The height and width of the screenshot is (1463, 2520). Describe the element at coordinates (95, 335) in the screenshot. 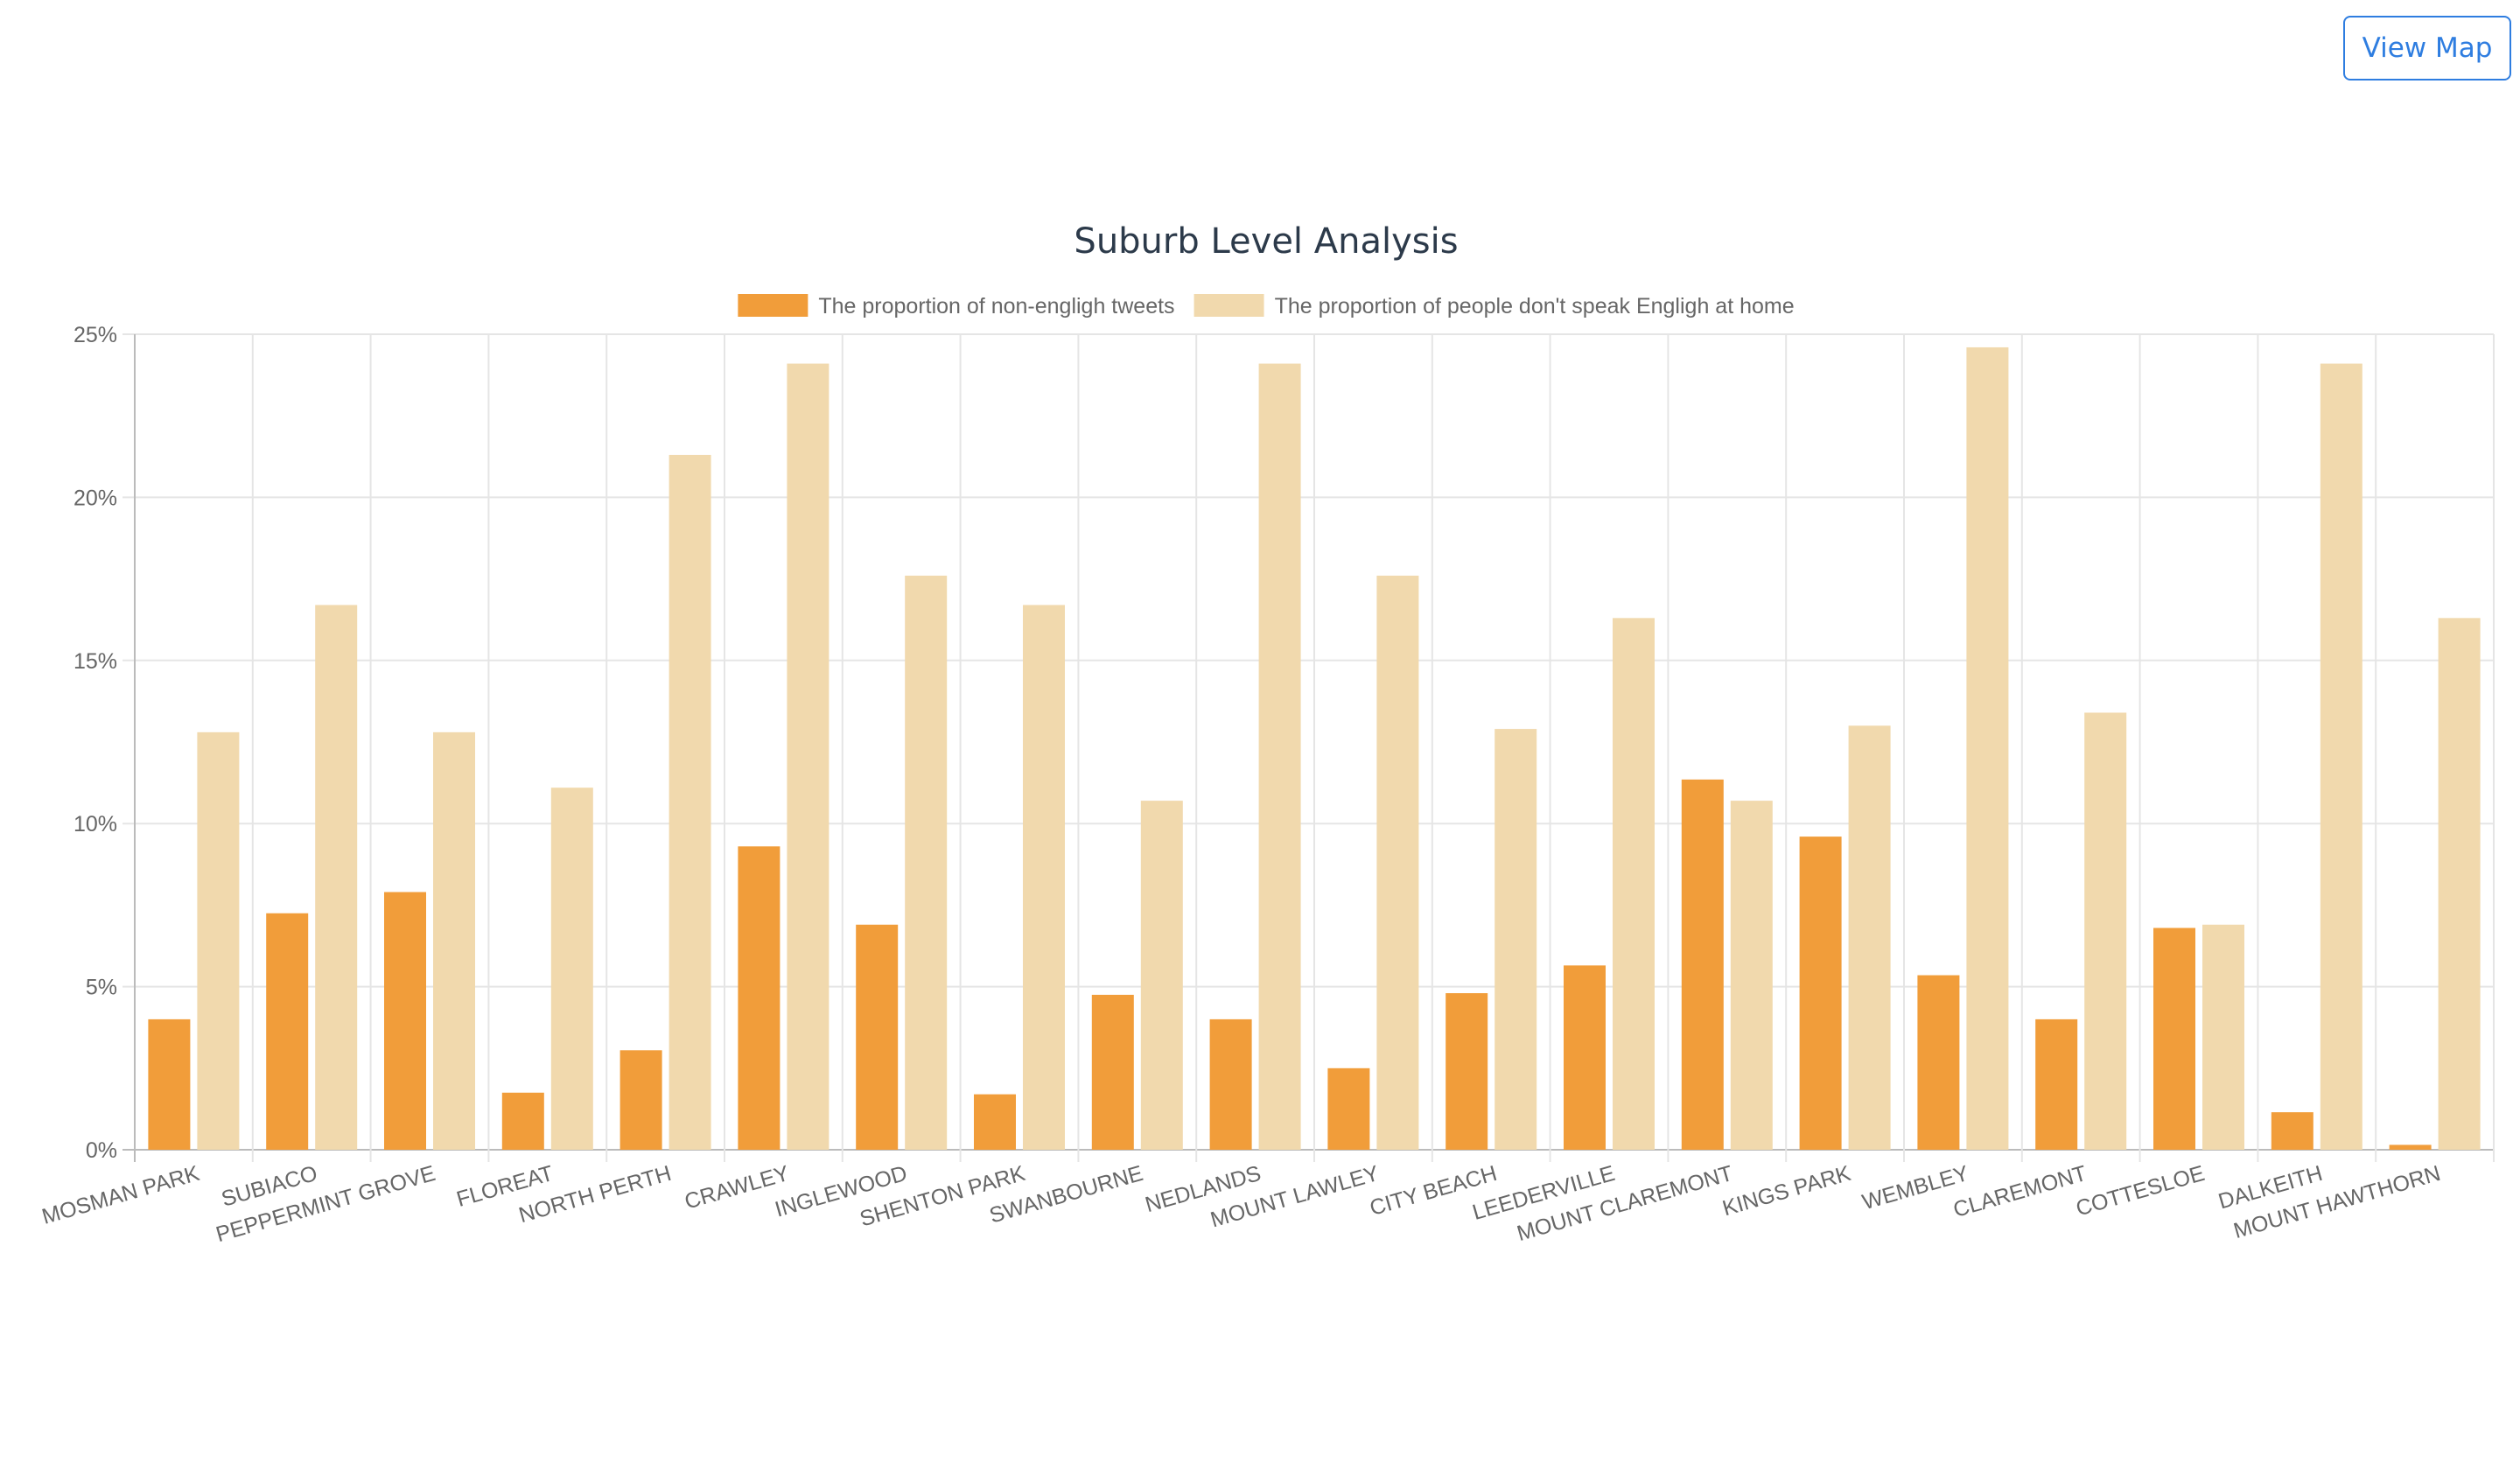

I see `y-tick-label: 25%` at that location.